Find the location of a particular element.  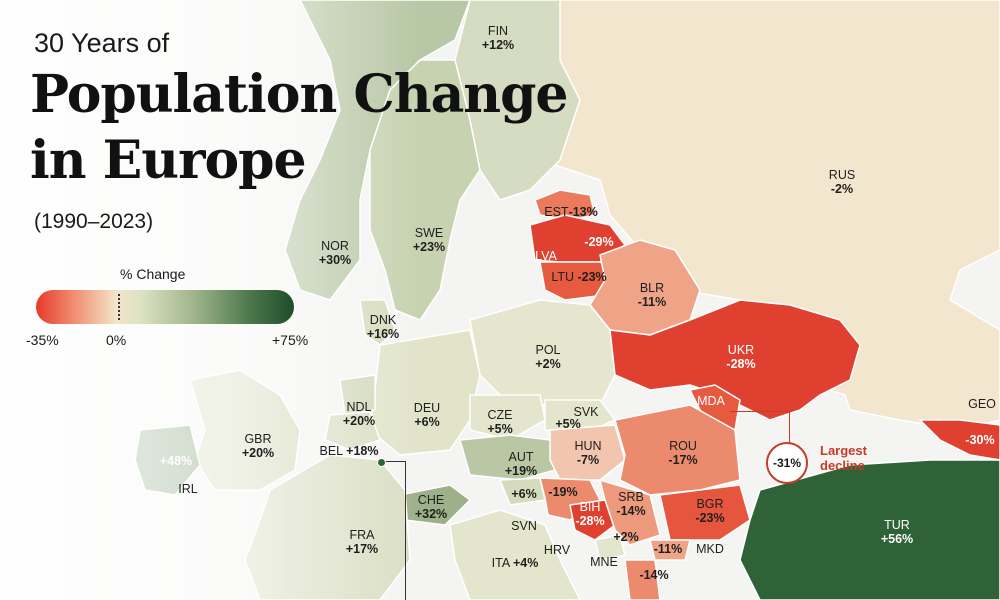

legend-zero-marker is located at coordinates (119, 307).